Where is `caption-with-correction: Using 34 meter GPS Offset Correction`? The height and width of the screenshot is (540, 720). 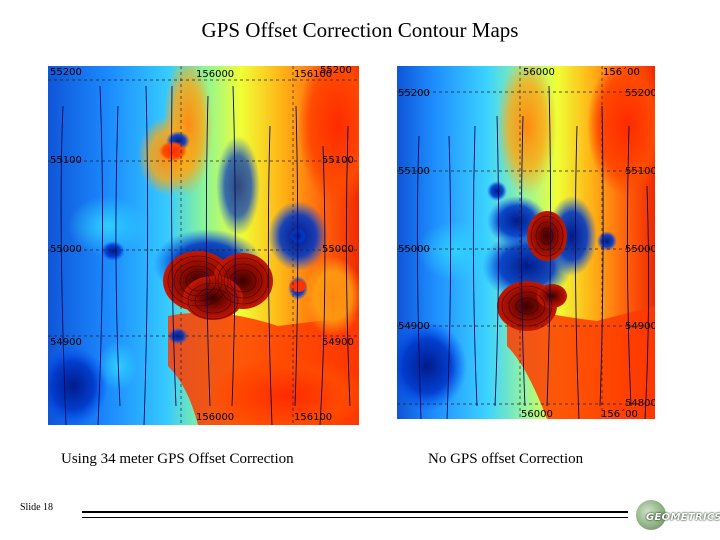
caption-with-correction: Using 34 meter GPS Offset Correction is located at coordinates (177, 459).